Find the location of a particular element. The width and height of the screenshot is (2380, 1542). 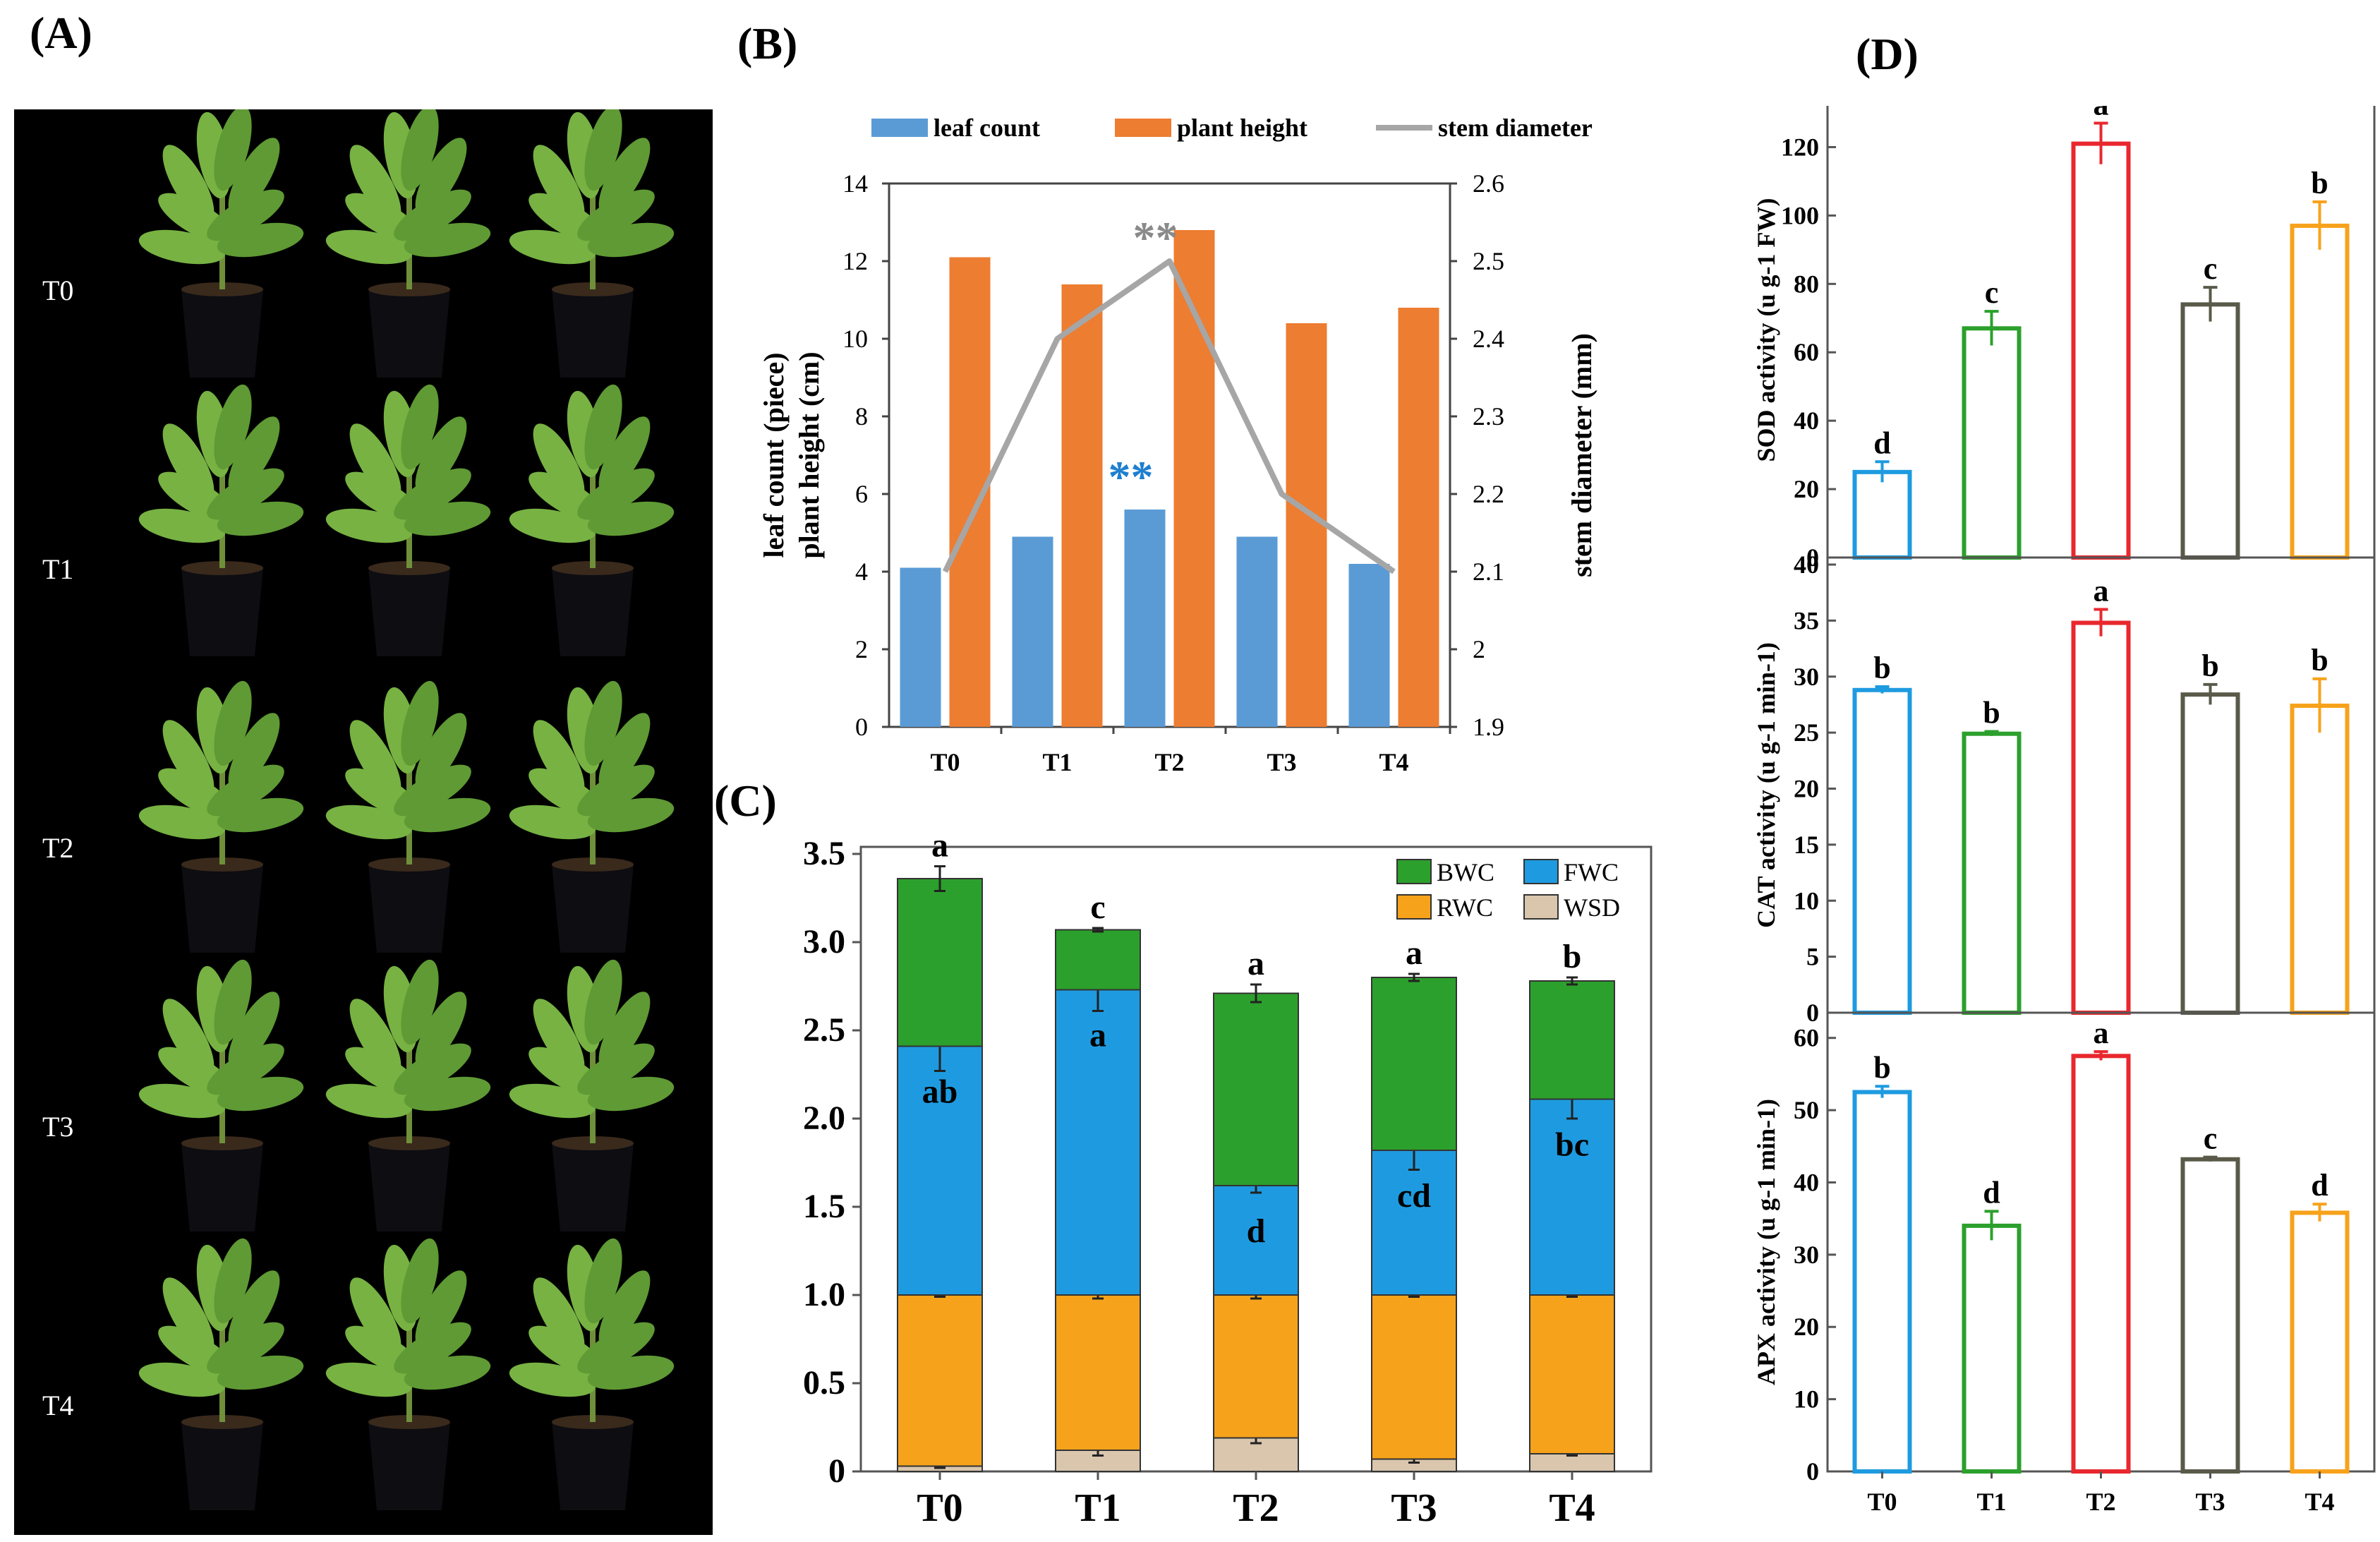

sig-letter-bwc-t4: b is located at coordinates (1573, 957).